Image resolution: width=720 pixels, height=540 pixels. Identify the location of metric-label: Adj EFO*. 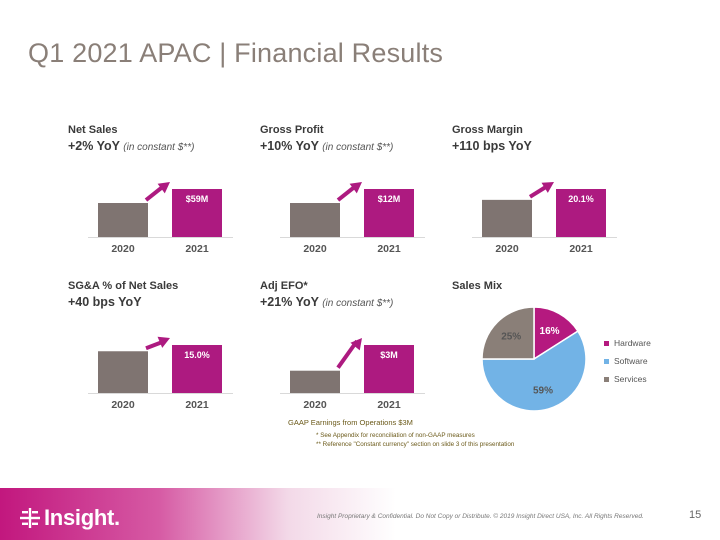
(284, 286).